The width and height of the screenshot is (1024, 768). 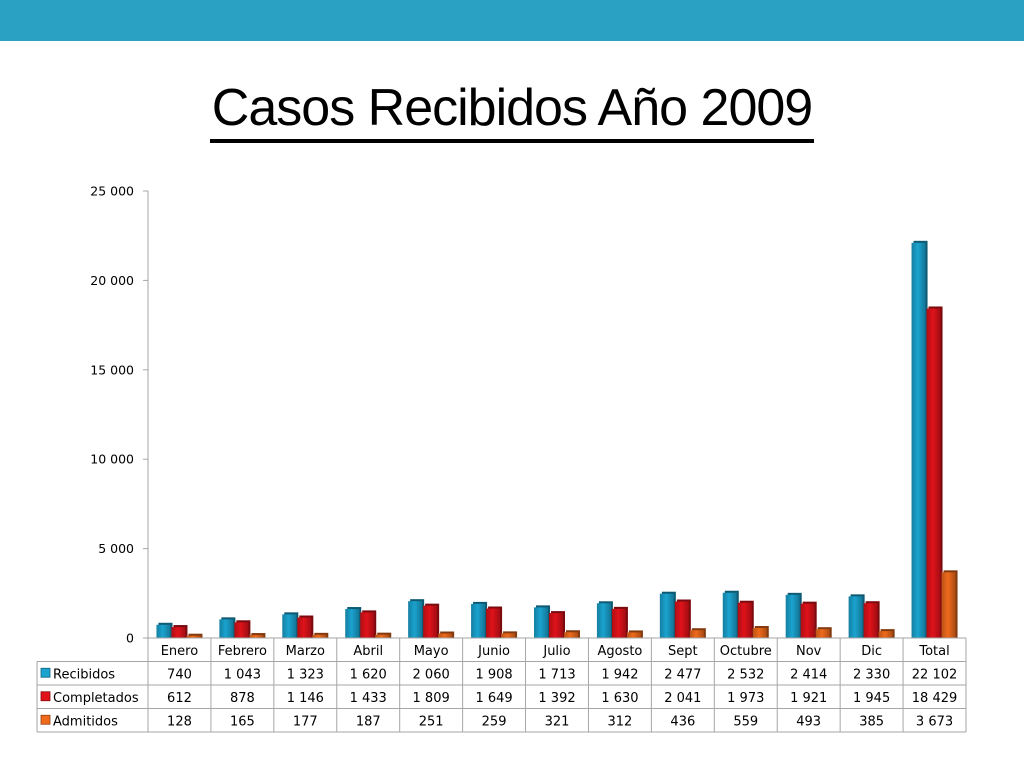 What do you see at coordinates (619, 651) in the screenshot?
I see `x-category-label: Agosto` at bounding box center [619, 651].